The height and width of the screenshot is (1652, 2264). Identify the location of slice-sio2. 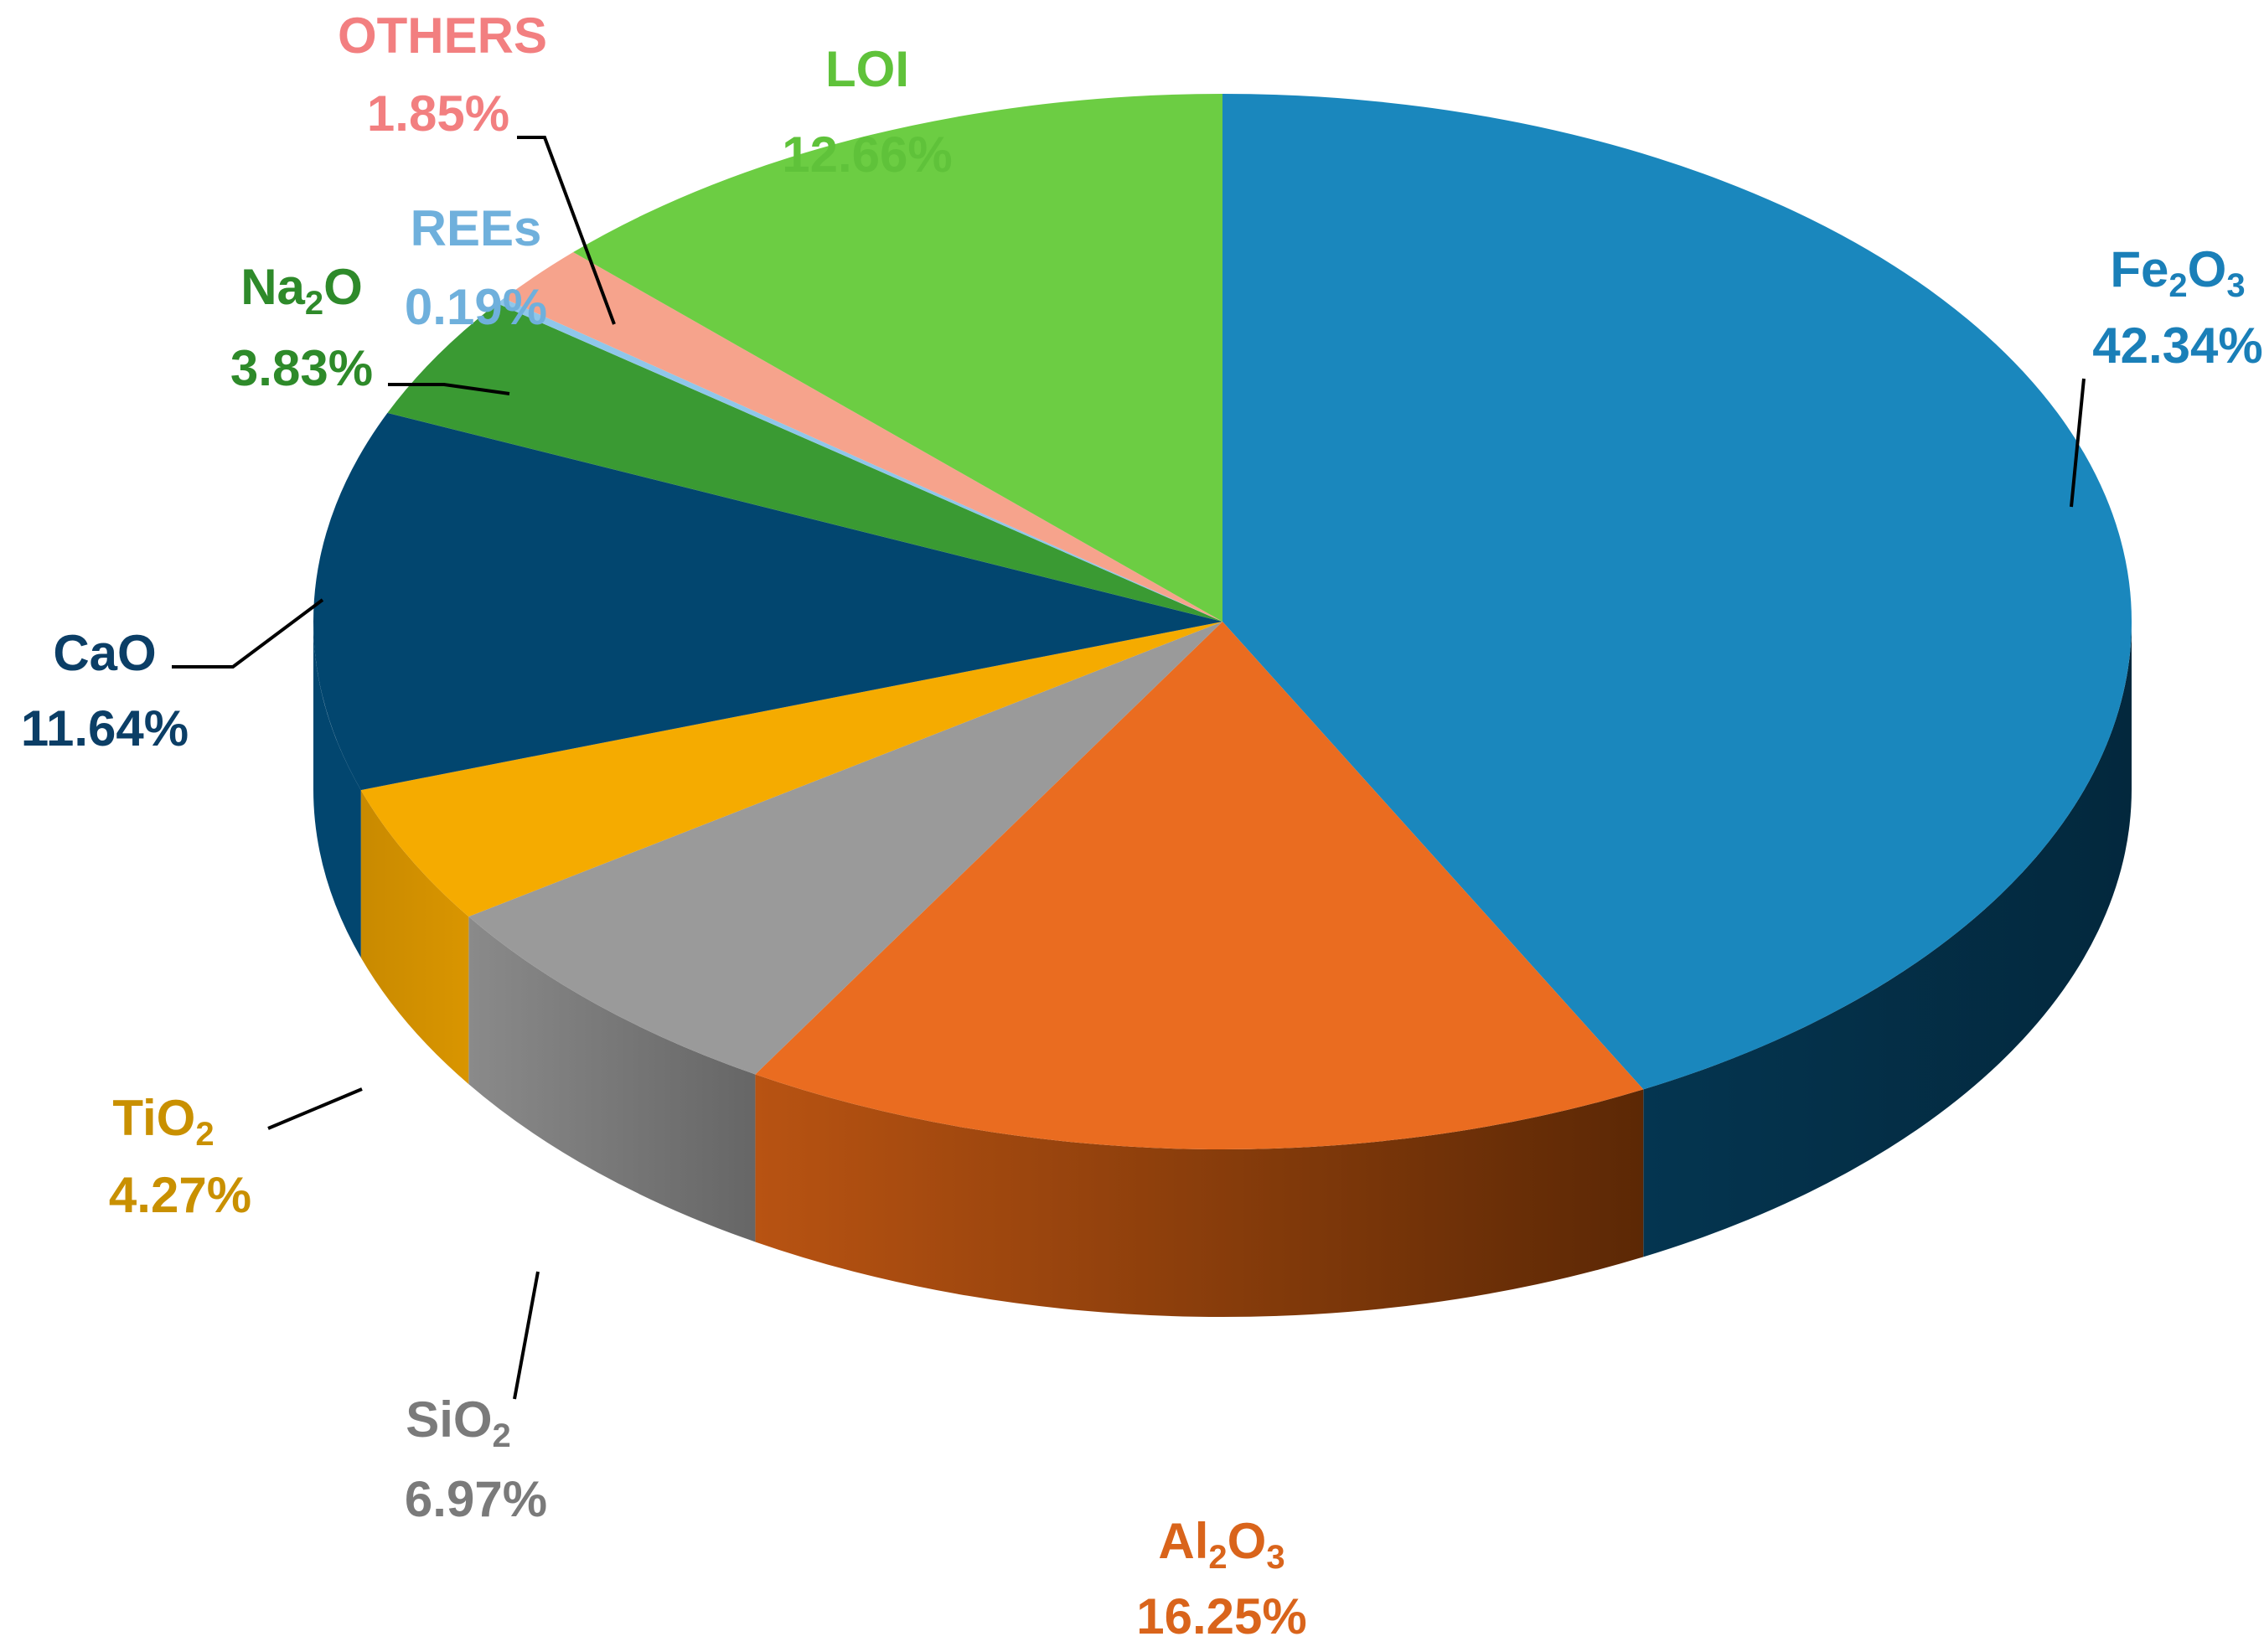
(845, 848).